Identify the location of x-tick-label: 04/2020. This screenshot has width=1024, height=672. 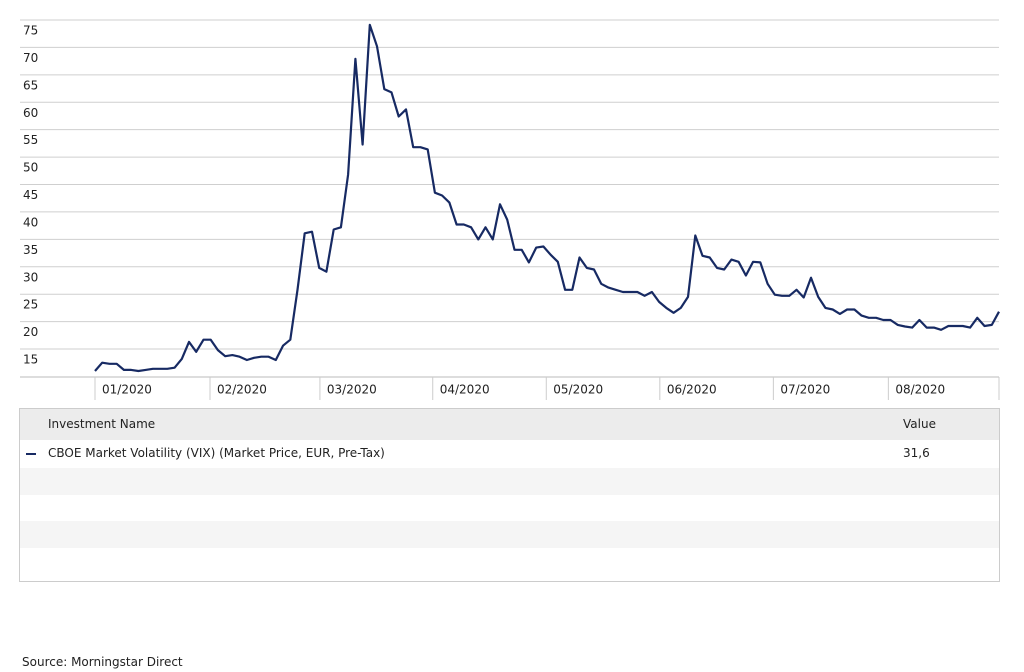
(465, 390).